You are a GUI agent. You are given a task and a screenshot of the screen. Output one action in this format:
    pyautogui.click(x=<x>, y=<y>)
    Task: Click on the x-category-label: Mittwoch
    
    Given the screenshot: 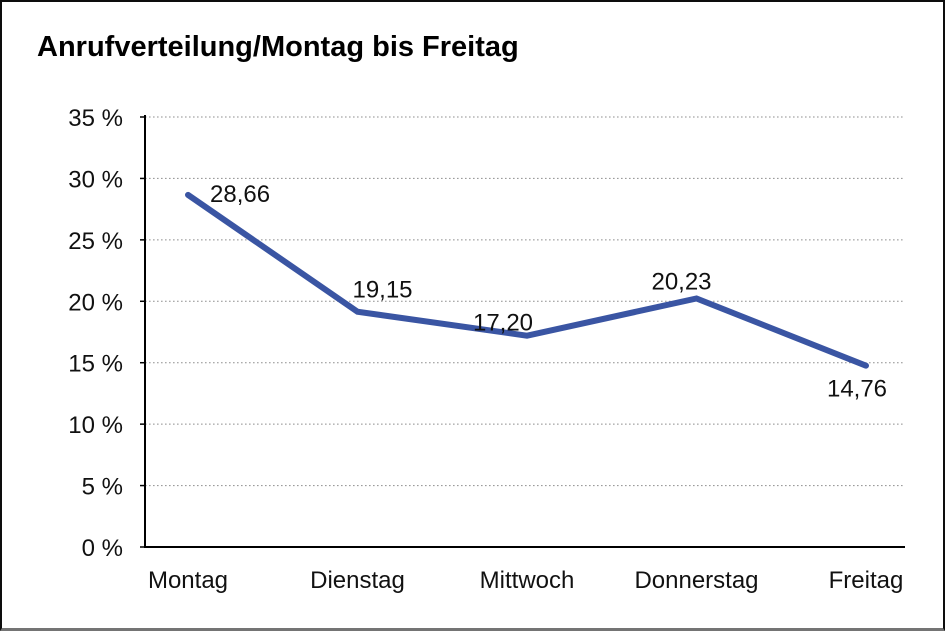 What is the action you would take?
    pyautogui.click(x=527, y=580)
    